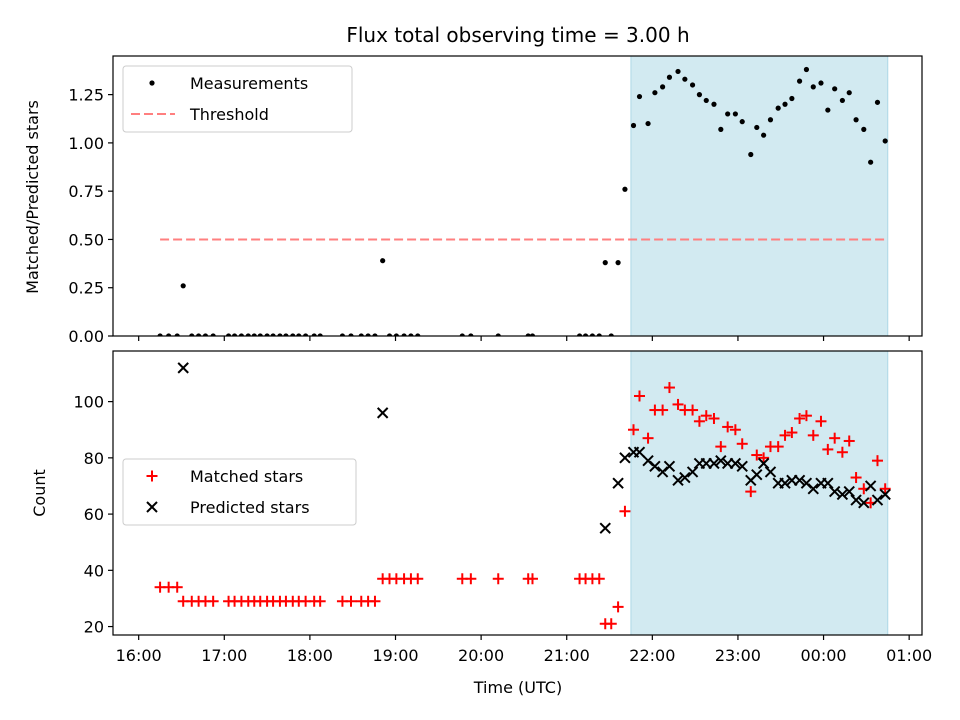 The height and width of the screenshot is (720, 960). Describe the element at coordinates (183, 368) in the screenshot. I see `data-point-bottom-1-0-b` at that location.